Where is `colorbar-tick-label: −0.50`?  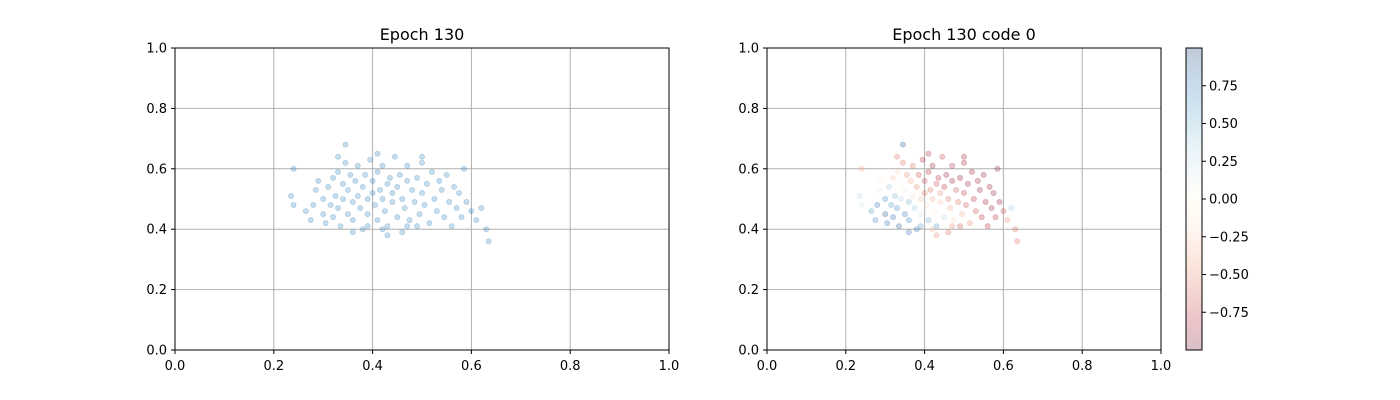
colorbar-tick-label: −0.50 is located at coordinates (1229, 275).